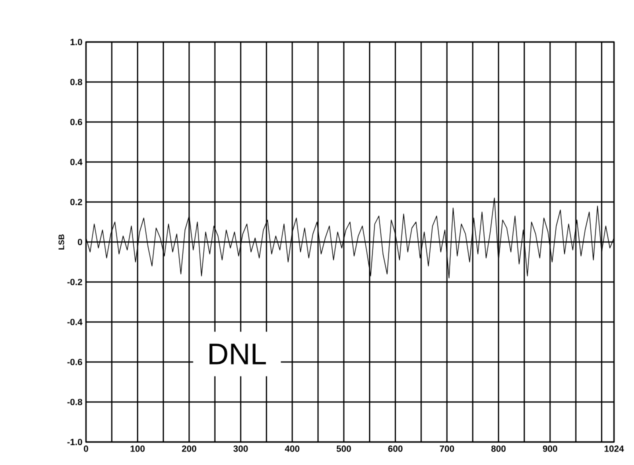 The width and height of the screenshot is (634, 465). What do you see at coordinates (74, 362) in the screenshot?
I see `y-tick-label: -0.6` at bounding box center [74, 362].